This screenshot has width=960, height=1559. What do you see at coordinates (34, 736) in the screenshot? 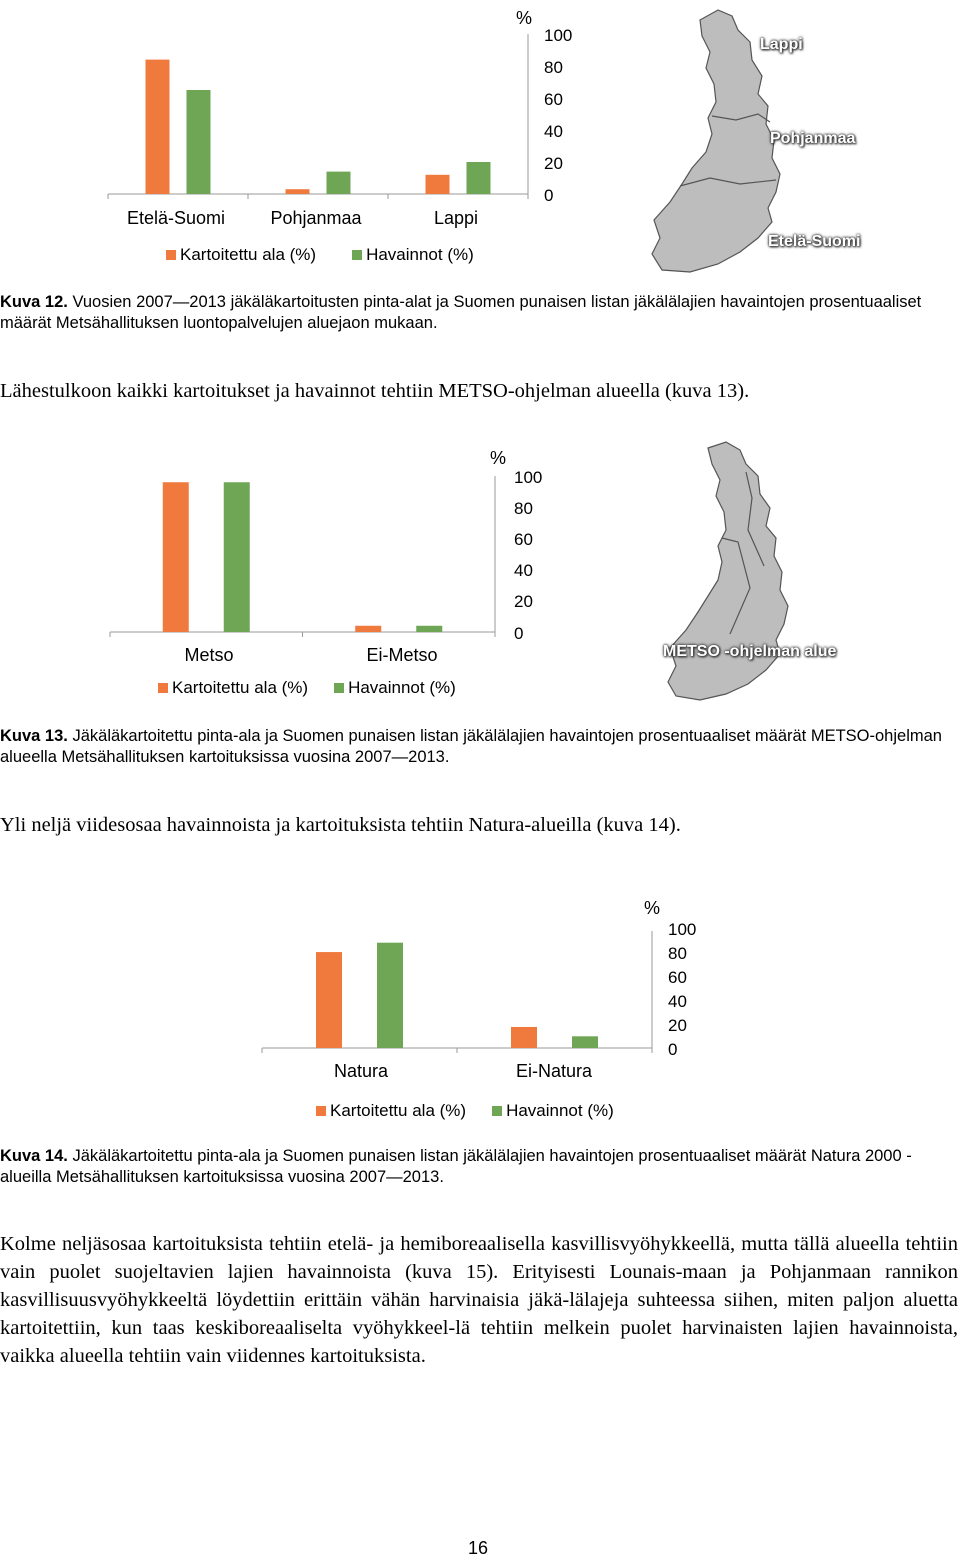
I see `caption-label: Kuva 13.` at bounding box center [34, 736].